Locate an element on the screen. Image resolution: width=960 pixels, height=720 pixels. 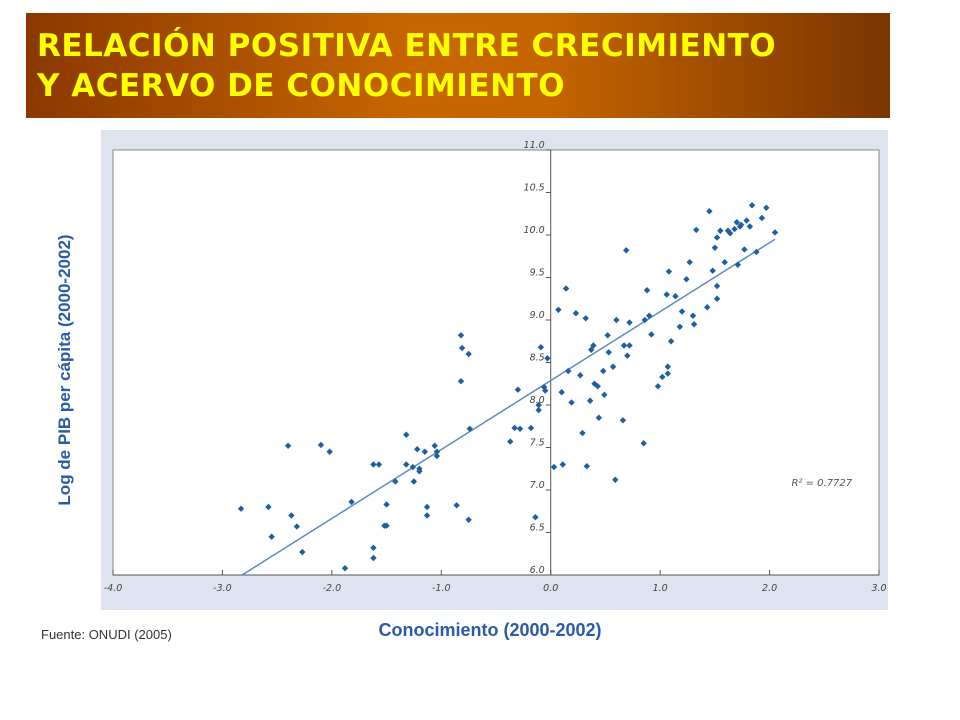
y-tick-label: 9.0 is located at coordinates (537, 315).